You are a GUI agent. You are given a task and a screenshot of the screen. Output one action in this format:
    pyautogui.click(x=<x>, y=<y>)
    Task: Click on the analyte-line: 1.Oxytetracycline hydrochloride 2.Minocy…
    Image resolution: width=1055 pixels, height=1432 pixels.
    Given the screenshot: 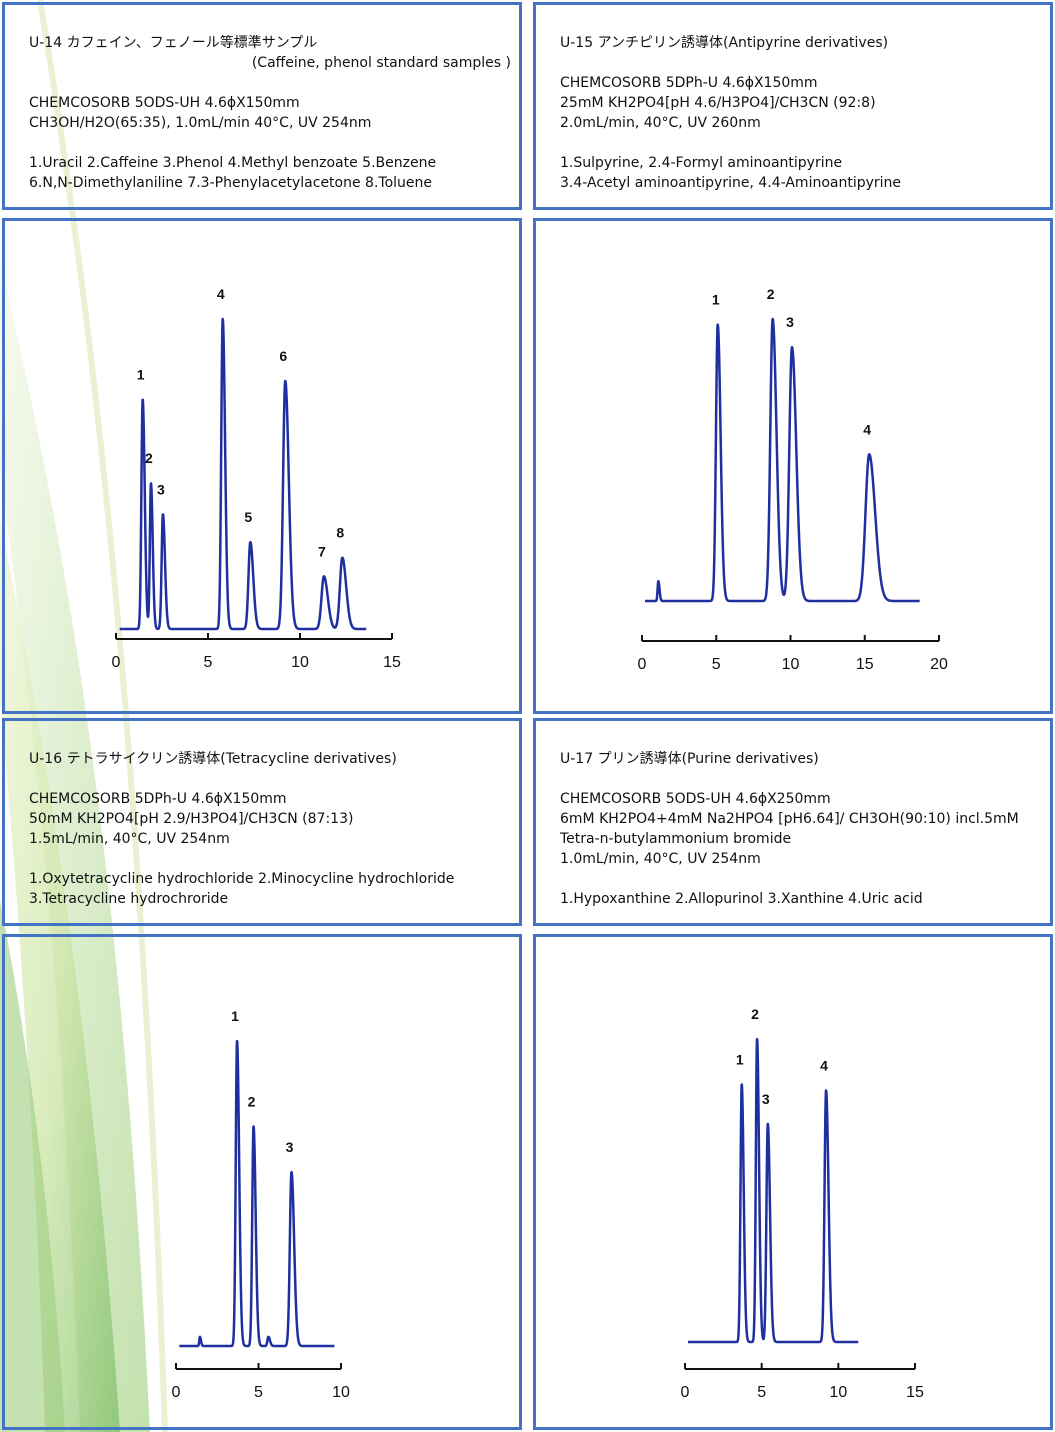 What is the action you would take?
    pyautogui.click(x=242, y=879)
    